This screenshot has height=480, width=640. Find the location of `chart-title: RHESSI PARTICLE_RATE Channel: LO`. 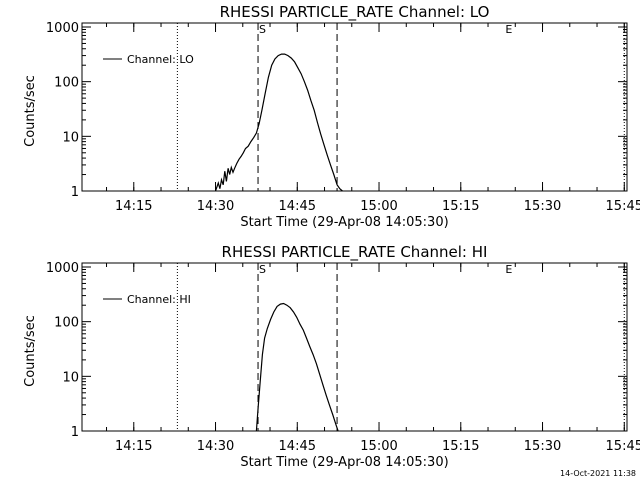

chart-title: RHESSI PARTICLE_RATE Channel: LO is located at coordinates (355, 12).